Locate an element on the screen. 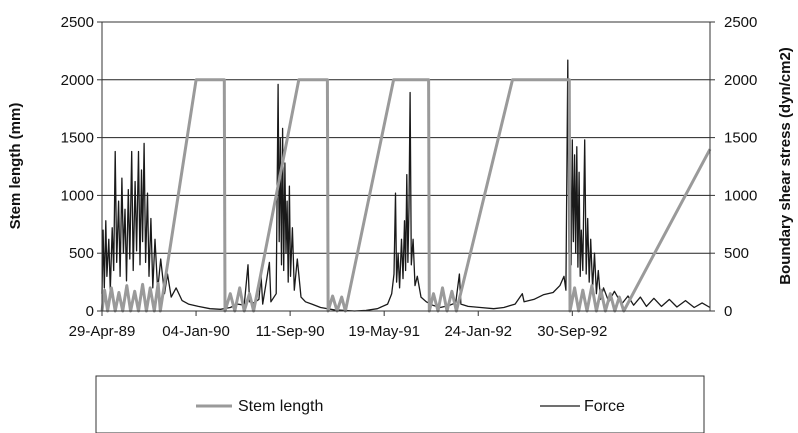  y2-tick-label: 2500 is located at coordinates (740, 22).